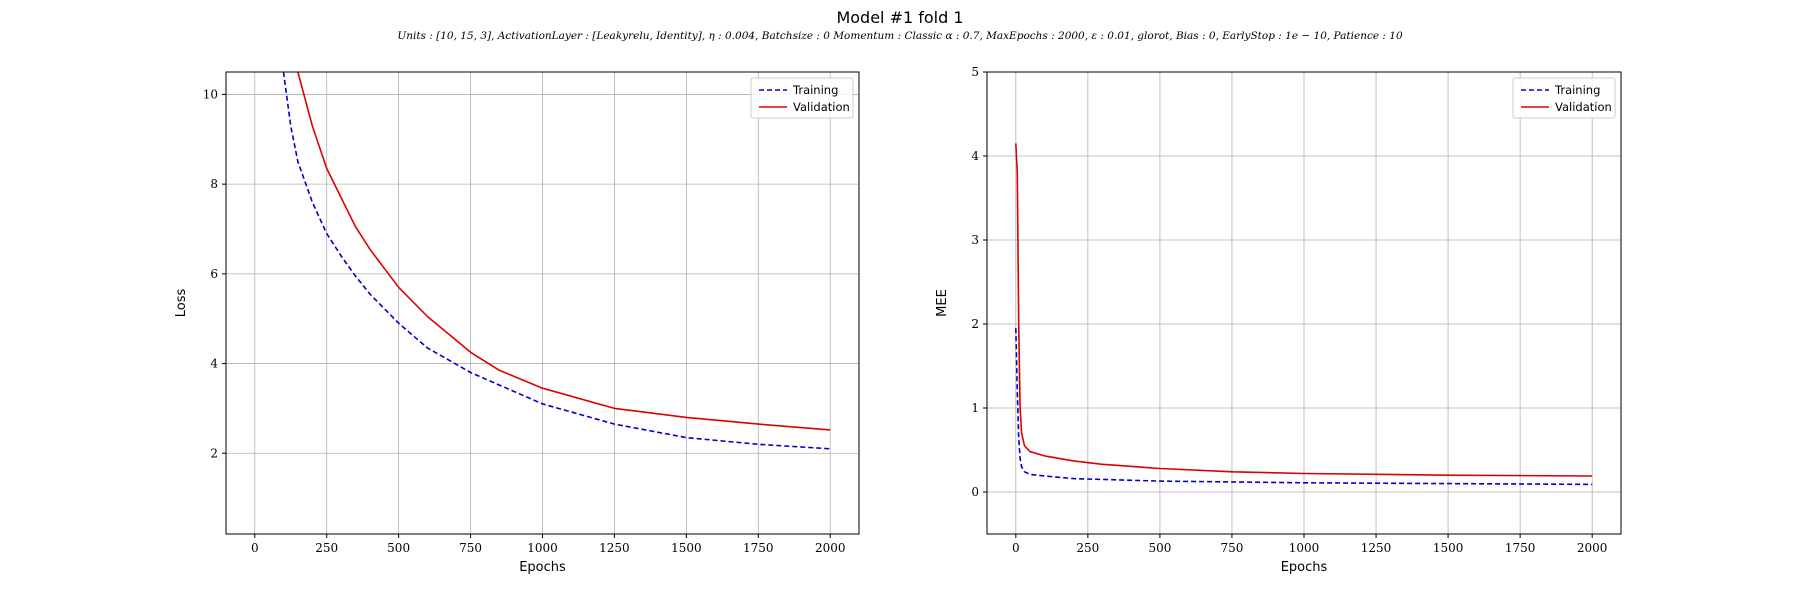  I want to click on y-tick-label: 5, so click(975, 72).